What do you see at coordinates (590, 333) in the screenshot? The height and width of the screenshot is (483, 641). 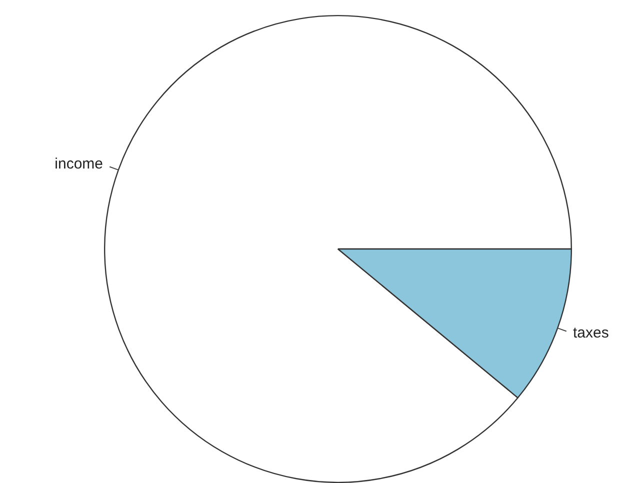 I see `slice-label: taxes` at bounding box center [590, 333].